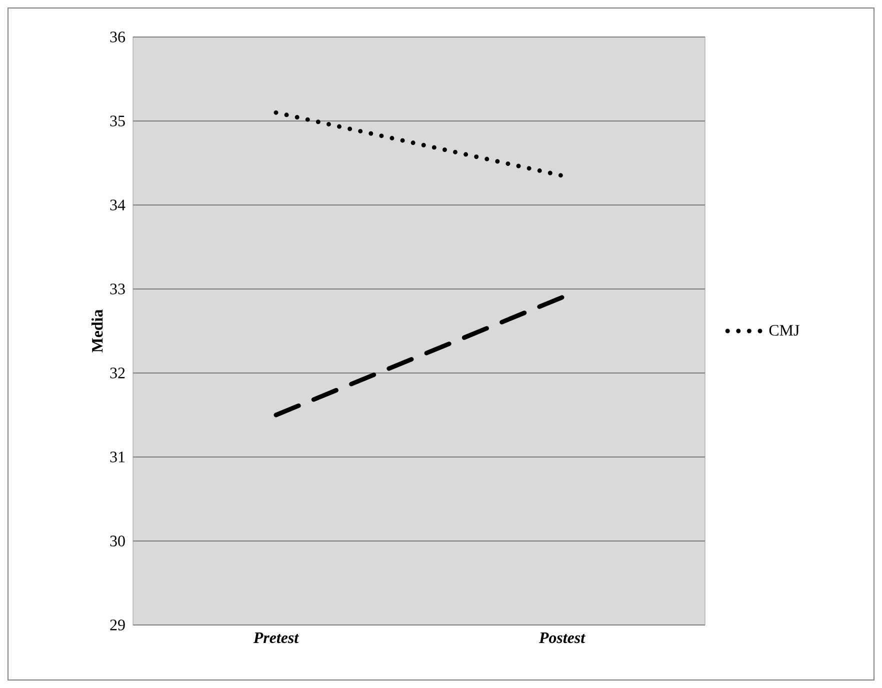 The image size is (882, 688). Describe the element at coordinates (117, 373) in the screenshot. I see `y-tick-label: 32` at that location.